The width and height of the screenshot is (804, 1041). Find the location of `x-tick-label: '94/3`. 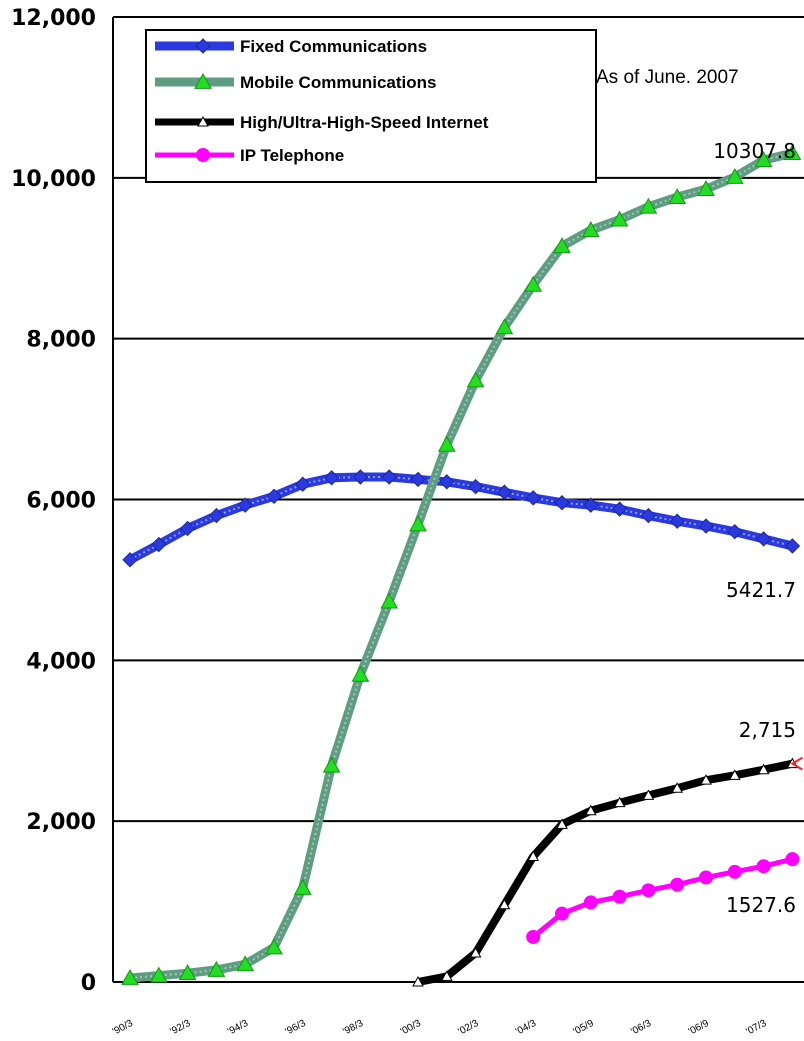

x-tick-label: '94/3 is located at coordinates (238, 1028).